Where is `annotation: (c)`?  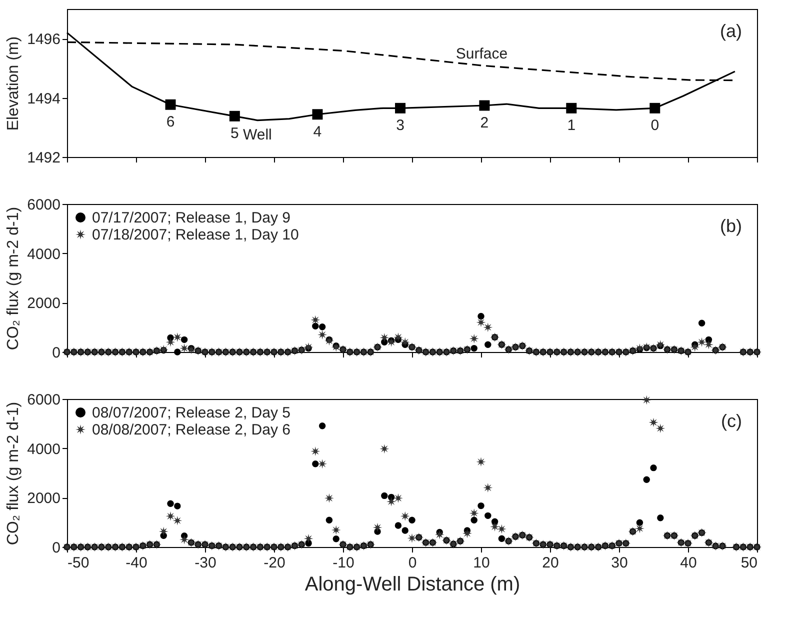 annotation: (c) is located at coordinates (731, 421).